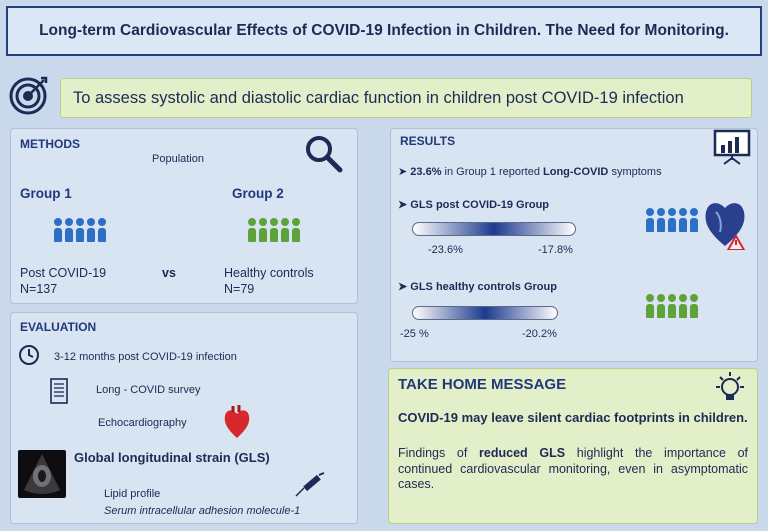 This screenshot has height=531, width=768. What do you see at coordinates (63, 273) in the screenshot?
I see `group1-desc: Post COVID-19` at bounding box center [63, 273].